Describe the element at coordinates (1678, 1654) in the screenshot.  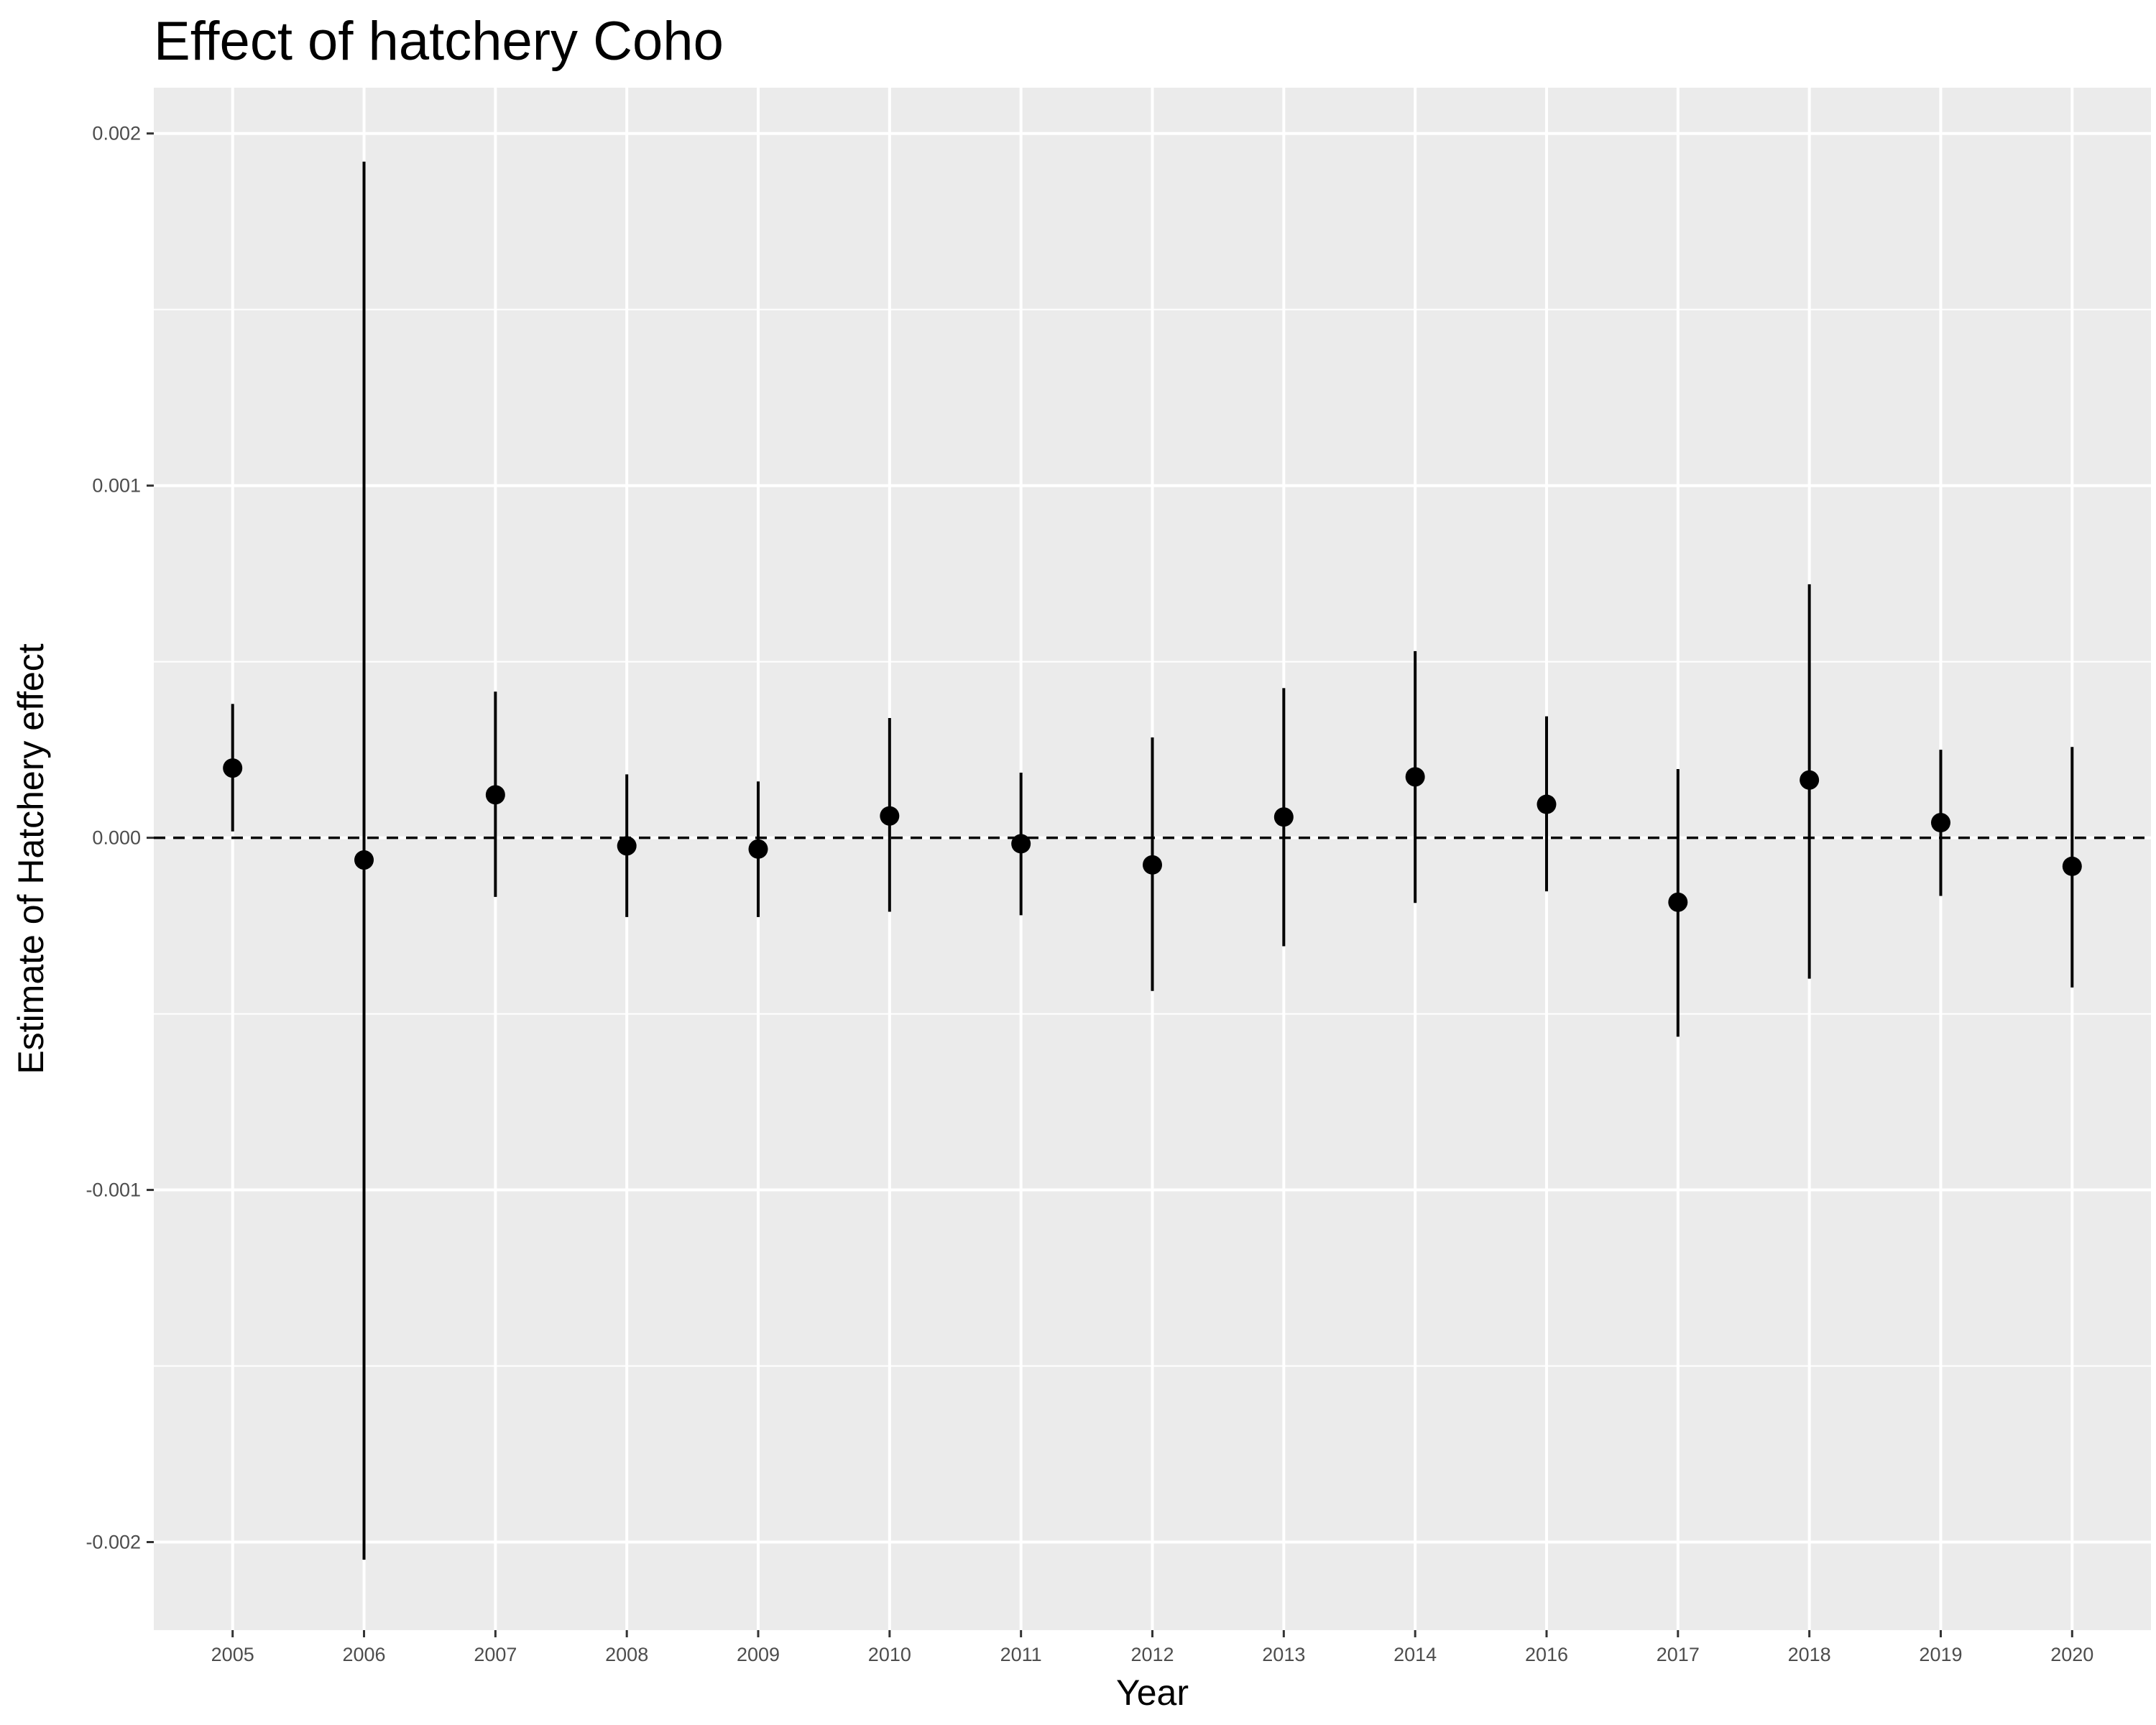
I see `x-tick-label: 2017` at that location.